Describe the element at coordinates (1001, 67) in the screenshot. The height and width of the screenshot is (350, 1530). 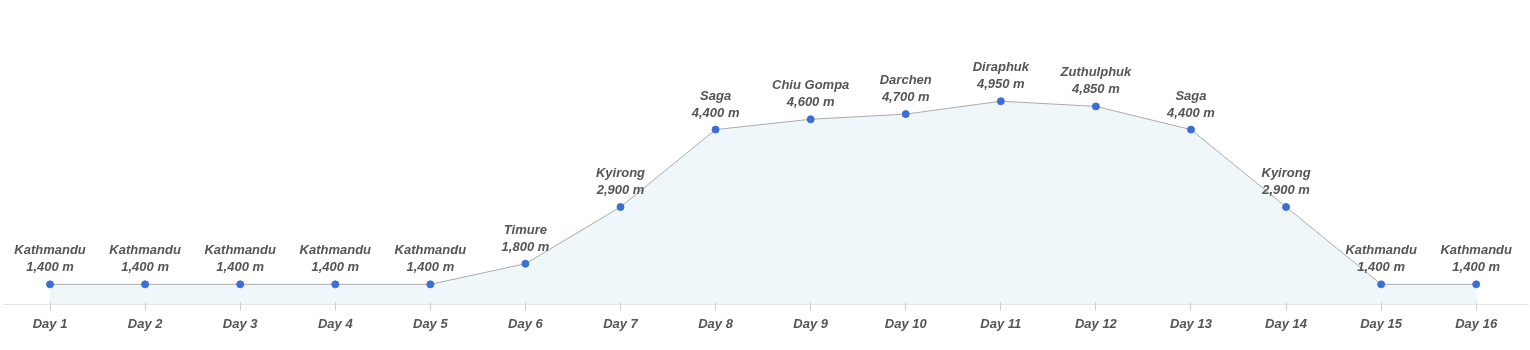
I see `annotation: Diraphuk` at that location.